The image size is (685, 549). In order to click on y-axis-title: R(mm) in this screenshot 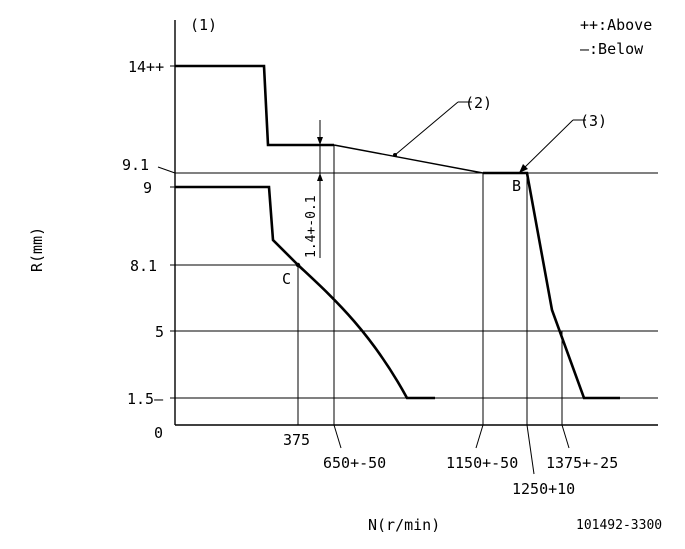, I will do `click(37, 249)`.